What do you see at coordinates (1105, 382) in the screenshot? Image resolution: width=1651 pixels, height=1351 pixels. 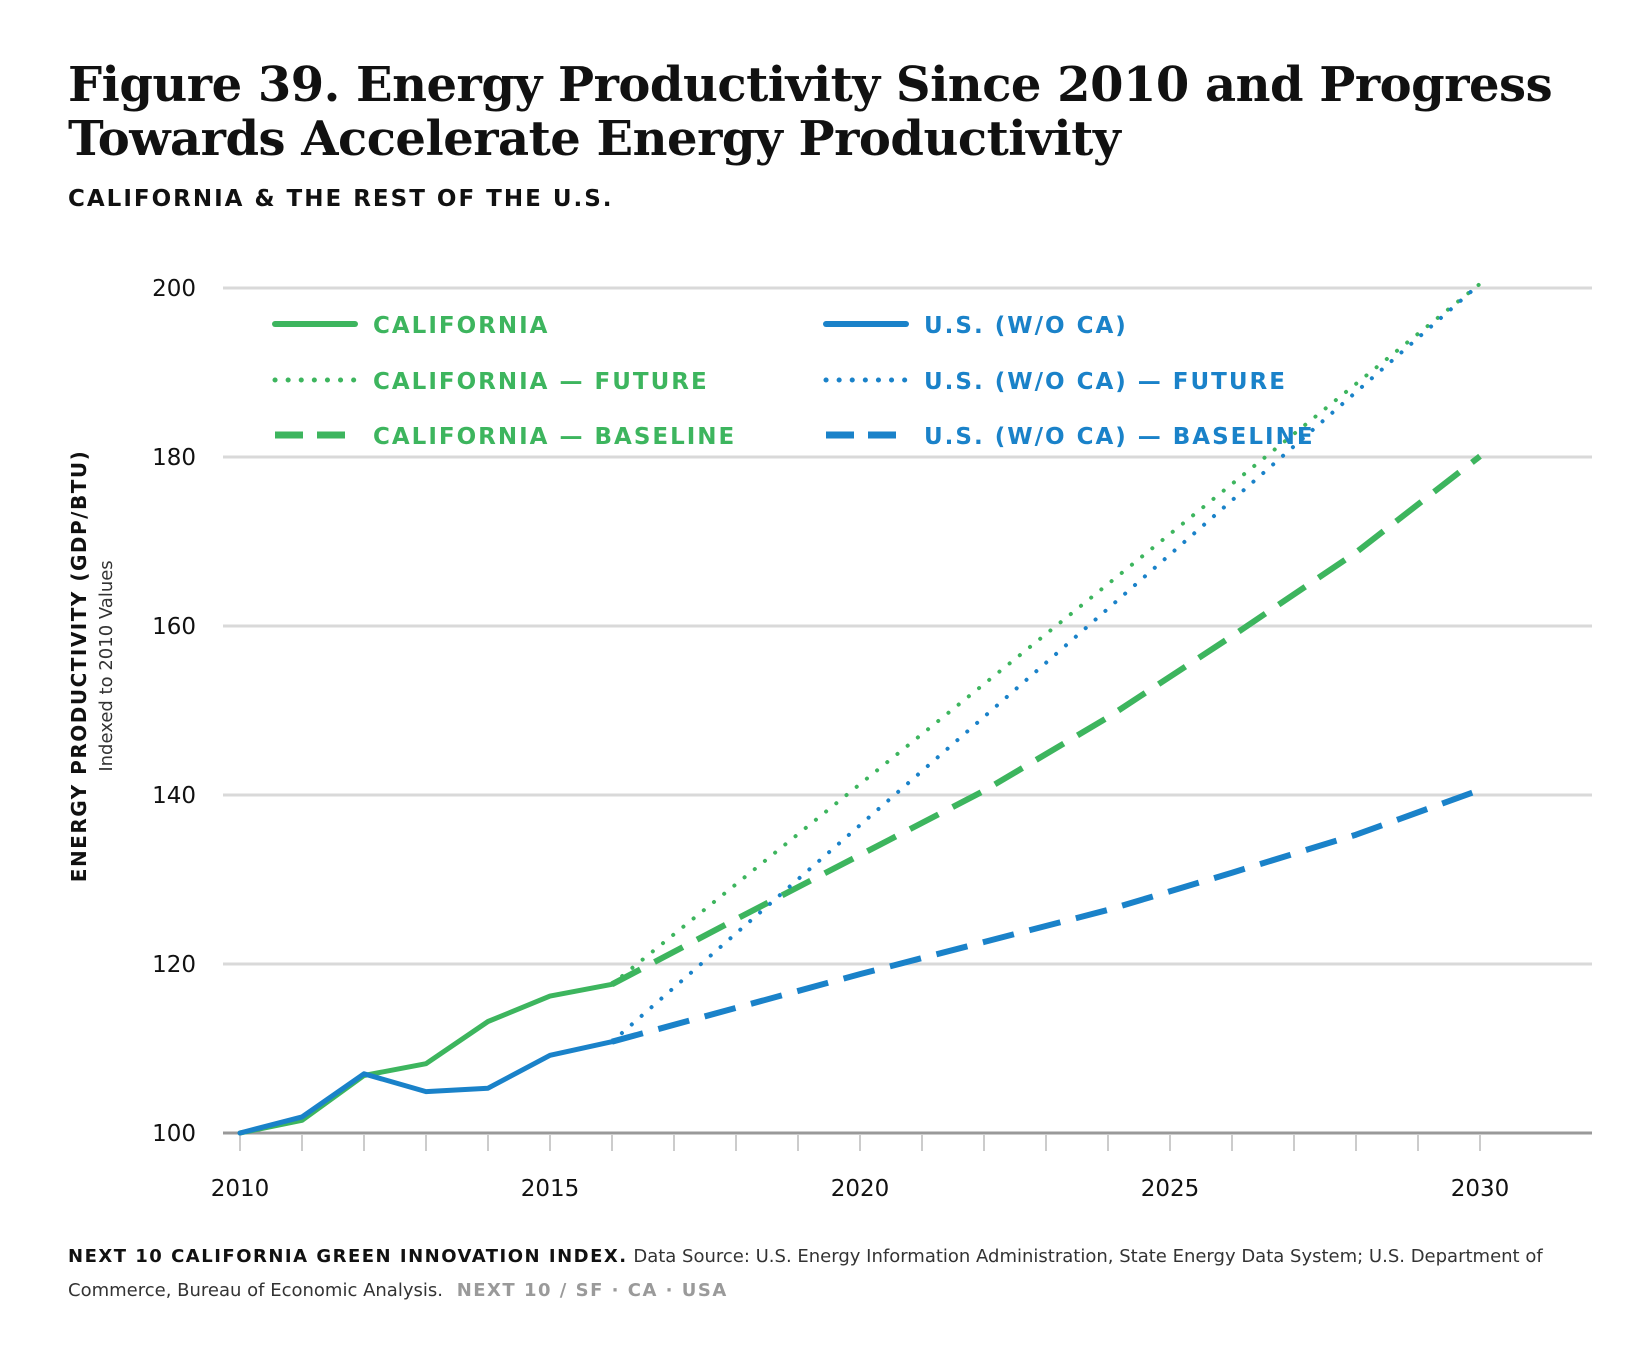 I see `legend-label: U.S. (W/O CA) — FUTURE` at bounding box center [1105, 382].